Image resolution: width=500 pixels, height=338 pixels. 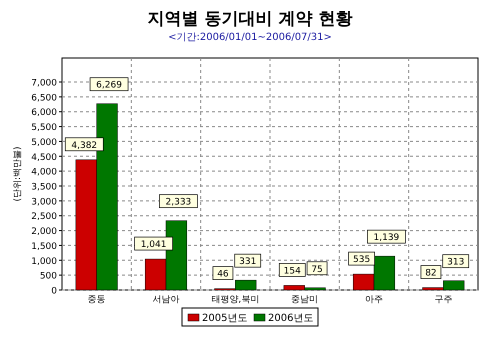 What do you see at coordinates (44, 113) in the screenshot?
I see `y-tick-label: 6,000` at bounding box center [44, 113].